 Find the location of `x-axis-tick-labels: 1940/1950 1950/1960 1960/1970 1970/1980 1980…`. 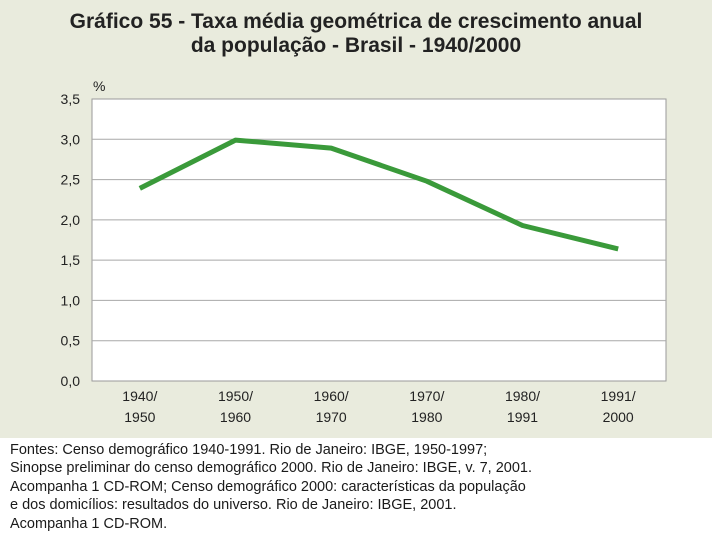

x-axis-tick-labels: 1940/1950 1950/1960 1960/1970 1970/1980 1980… is located at coordinates (378, 406).